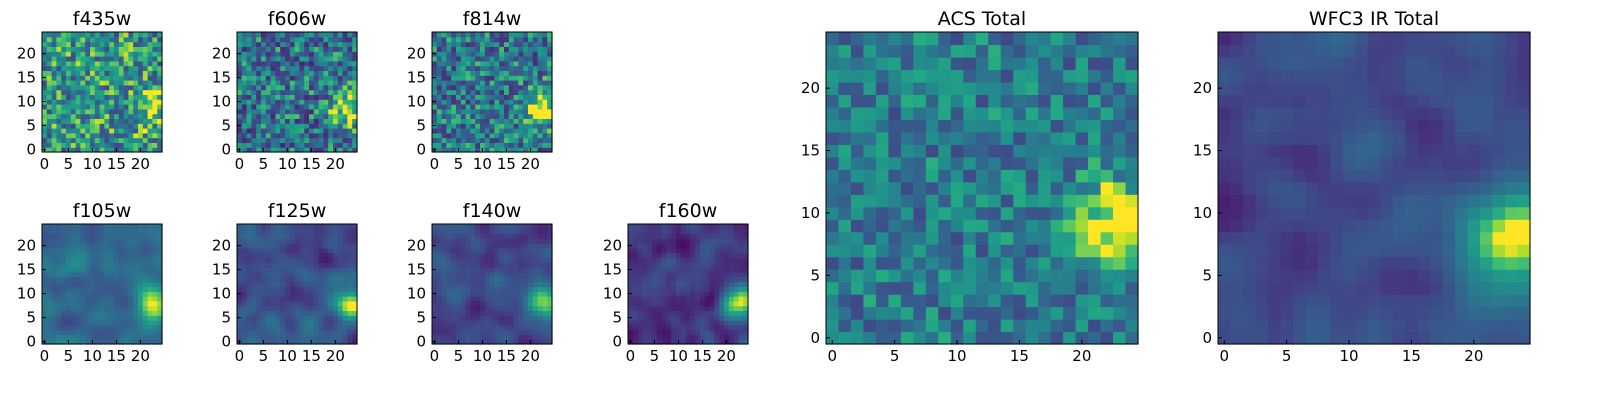 Image resolution: width=1600 pixels, height=400 pixels. What do you see at coordinates (221, 78) in the screenshot?
I see `y-tick-label: 15` at bounding box center [221, 78].